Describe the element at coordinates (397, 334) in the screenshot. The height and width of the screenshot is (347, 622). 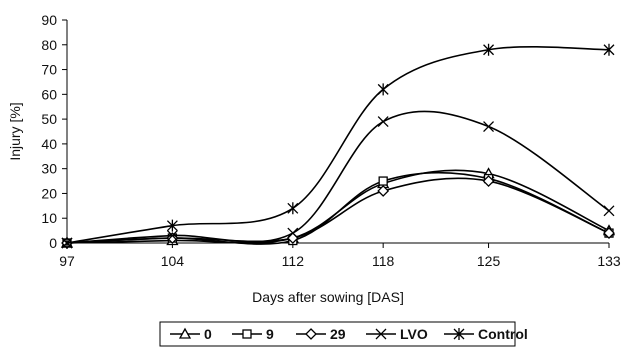
I see `legend-item-lvo: LVO` at that location.